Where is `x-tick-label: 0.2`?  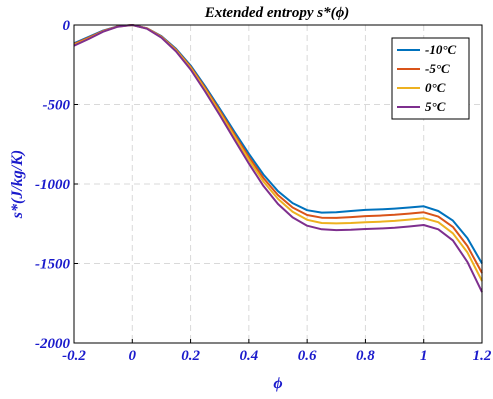
x-tick-label: 0.2 is located at coordinates (190, 356).